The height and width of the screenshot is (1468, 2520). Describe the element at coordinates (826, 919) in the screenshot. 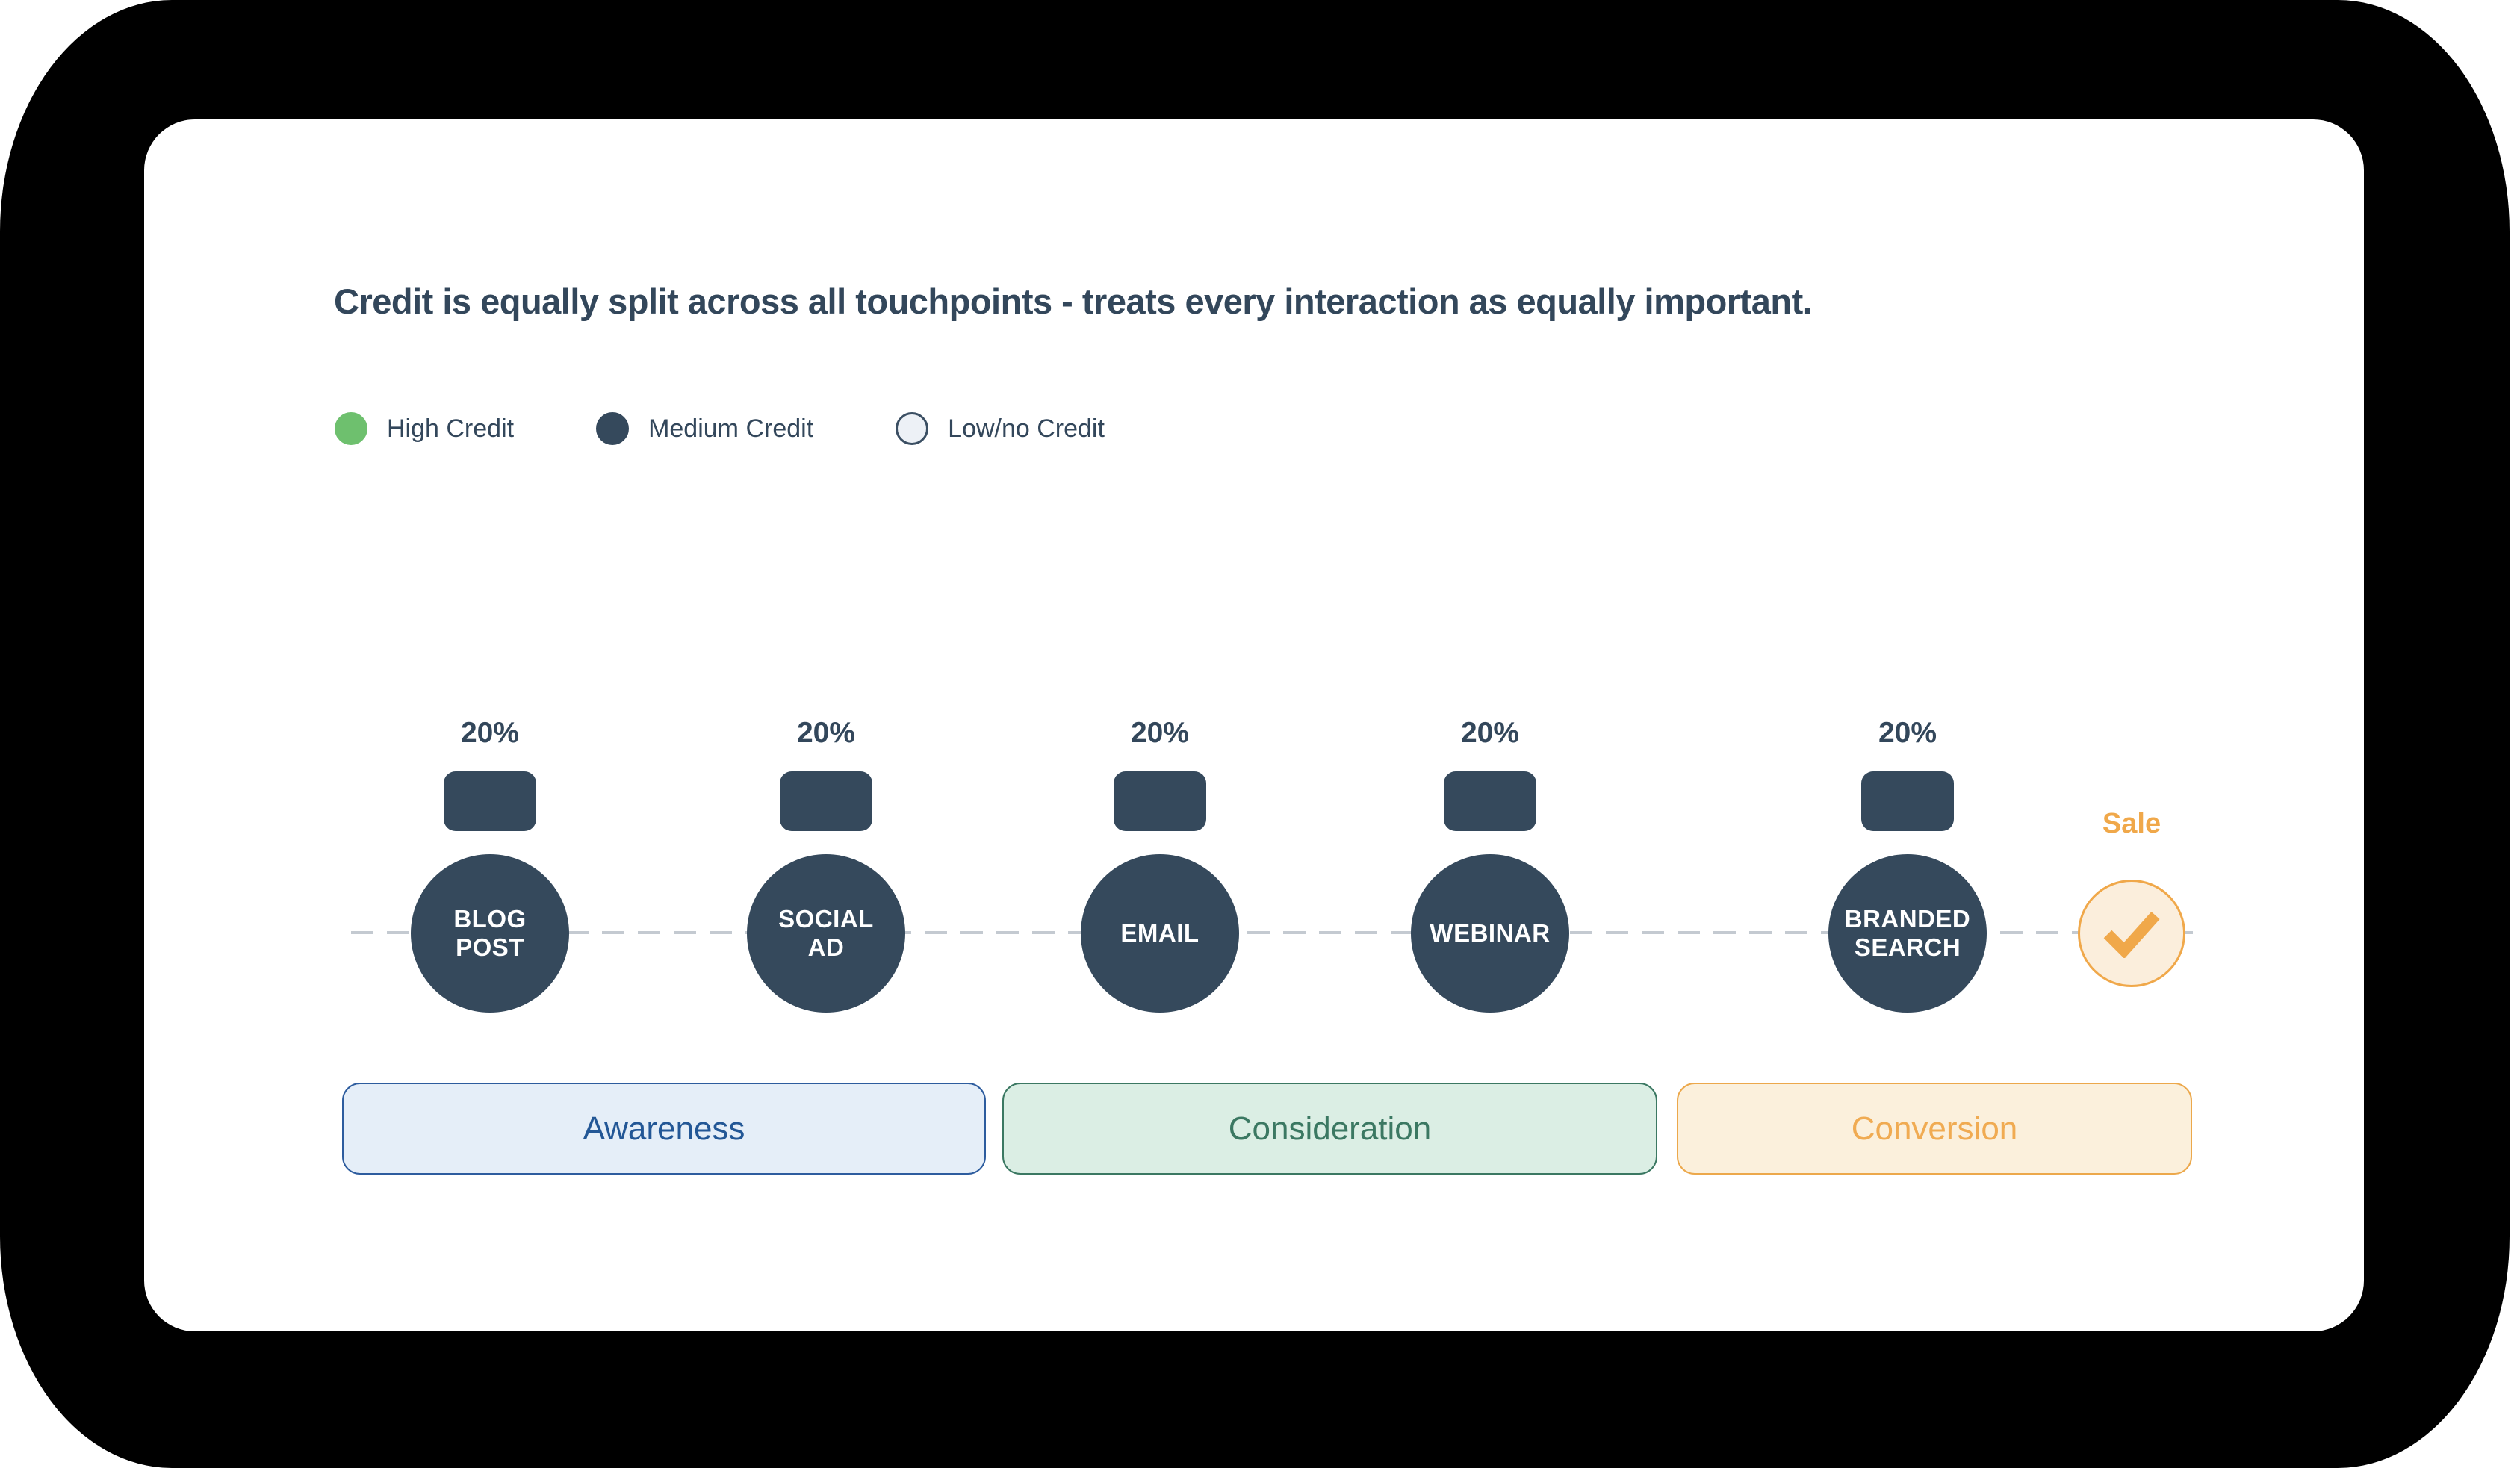

I see `touchpoint-label-line: SOCIAL` at that location.